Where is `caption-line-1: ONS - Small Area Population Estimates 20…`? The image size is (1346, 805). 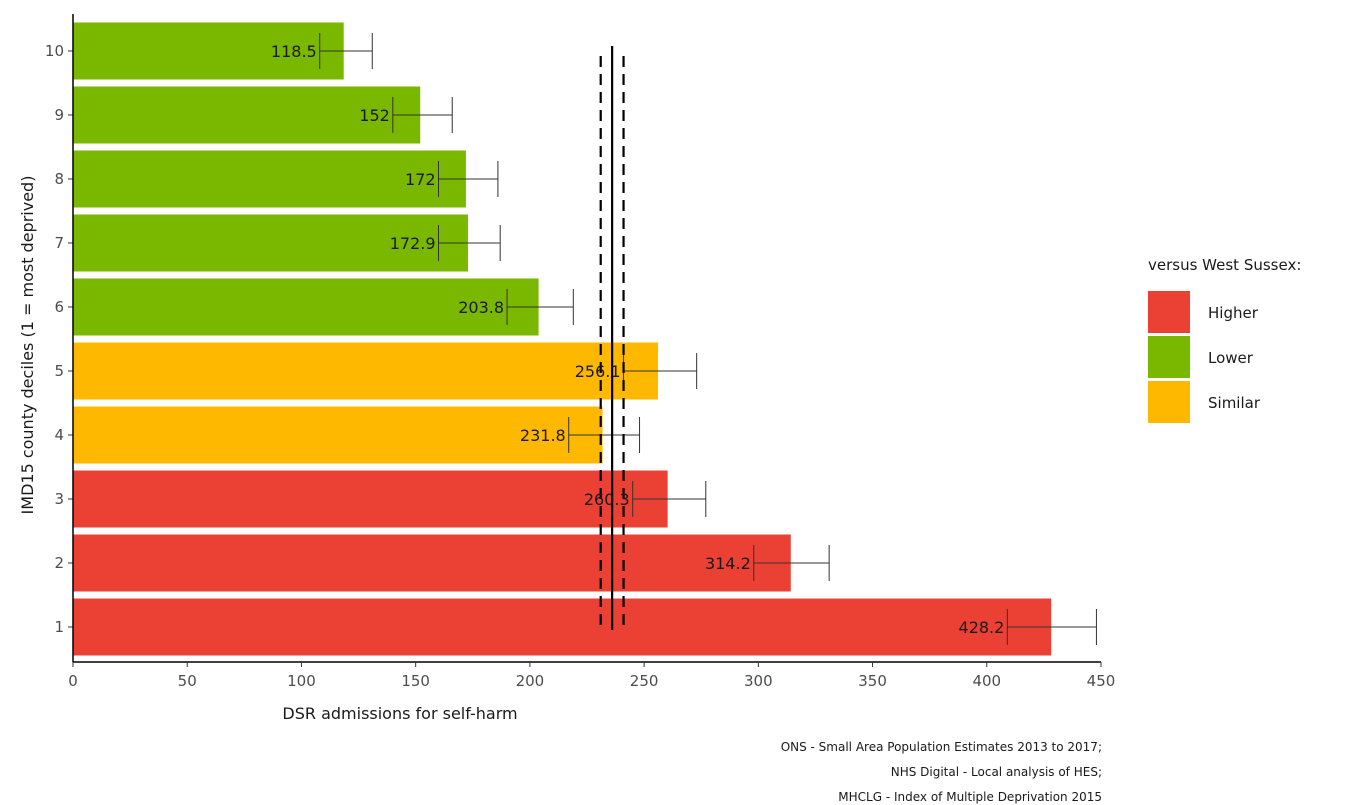 caption-line-1: ONS - Small Area Population Estimates 20… is located at coordinates (941, 747).